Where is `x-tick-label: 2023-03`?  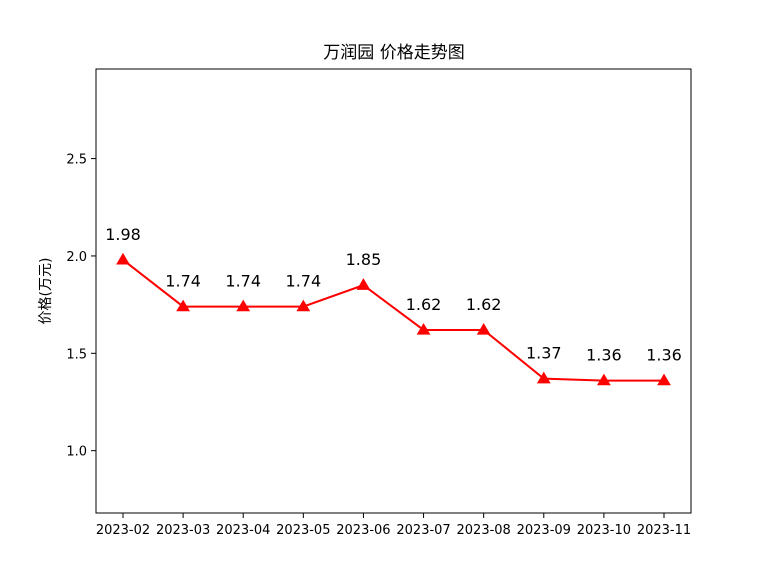
x-tick-label: 2023-03 is located at coordinates (183, 530).